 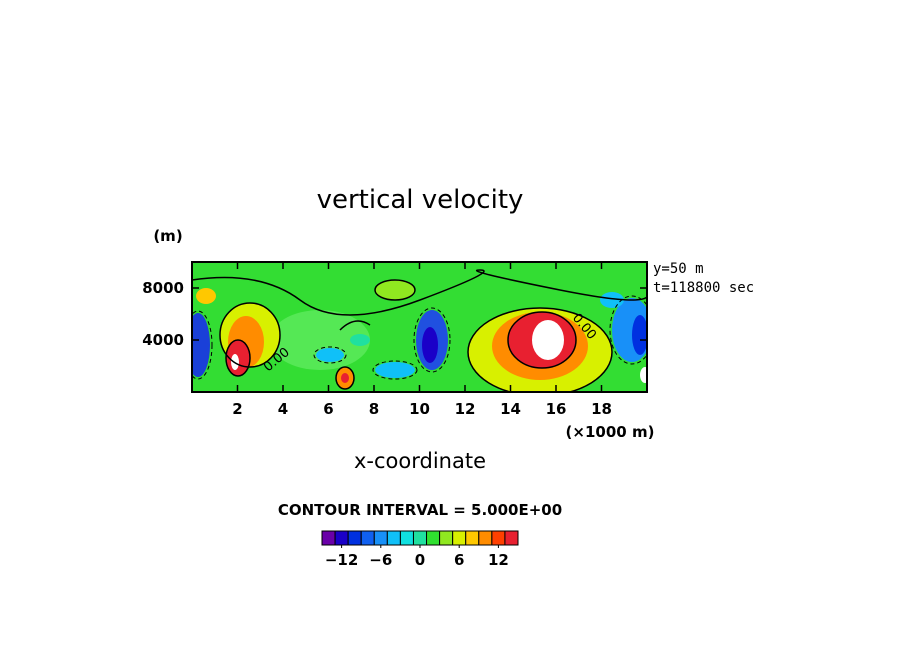 I want to click on chart-title: vertical velocity, so click(x=420, y=200).